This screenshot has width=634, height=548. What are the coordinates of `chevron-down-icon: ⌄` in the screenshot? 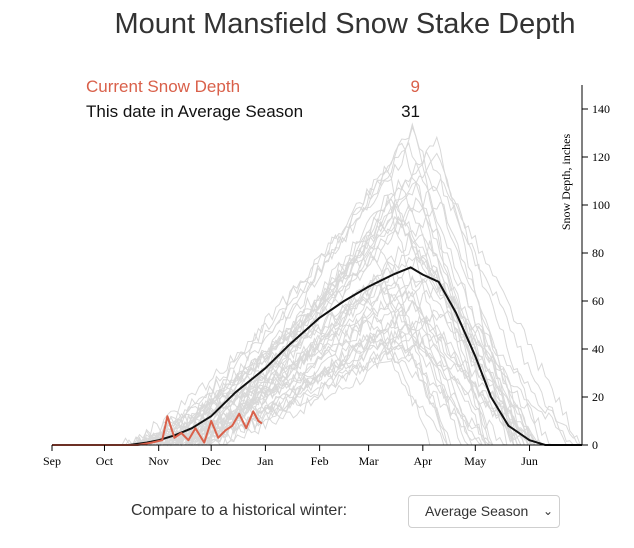 It's located at (547, 511).